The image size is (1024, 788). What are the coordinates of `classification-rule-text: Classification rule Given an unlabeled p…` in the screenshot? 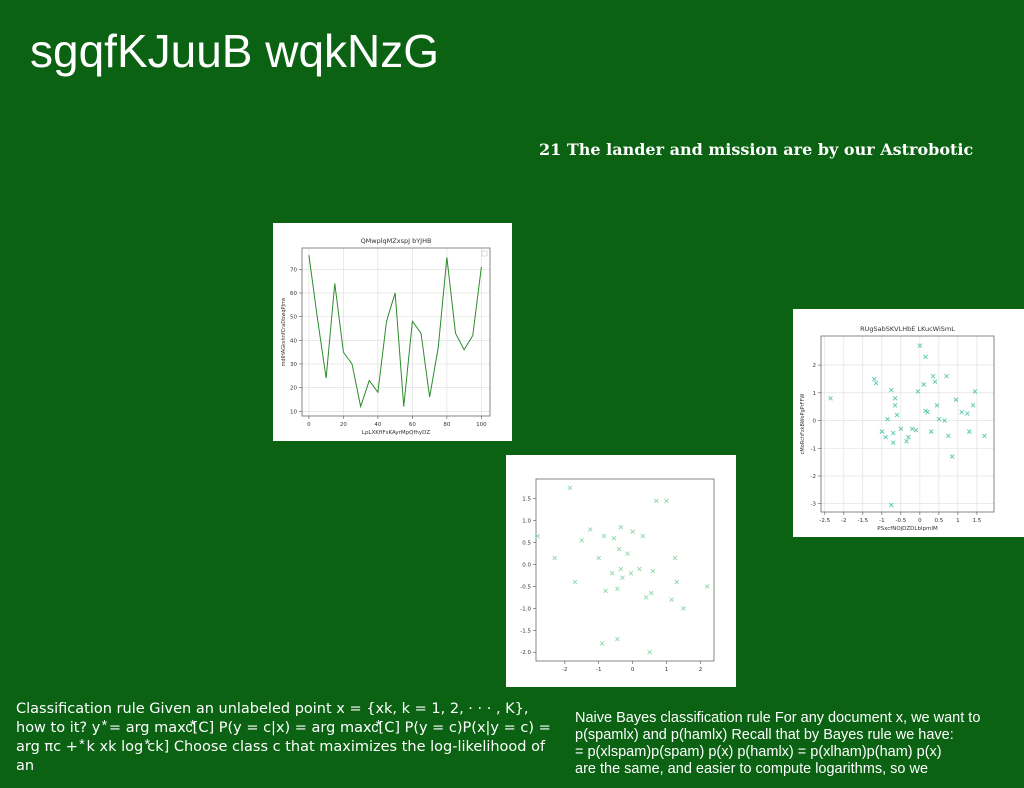 It's located at (283, 737).